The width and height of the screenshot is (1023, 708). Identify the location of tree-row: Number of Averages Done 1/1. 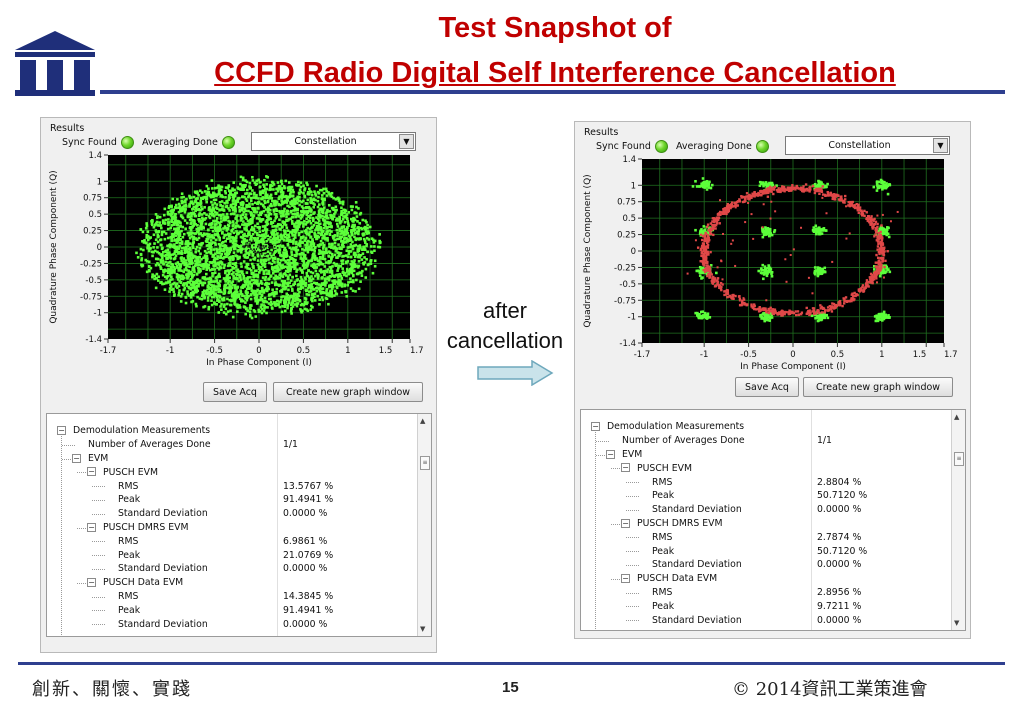
(231, 445).